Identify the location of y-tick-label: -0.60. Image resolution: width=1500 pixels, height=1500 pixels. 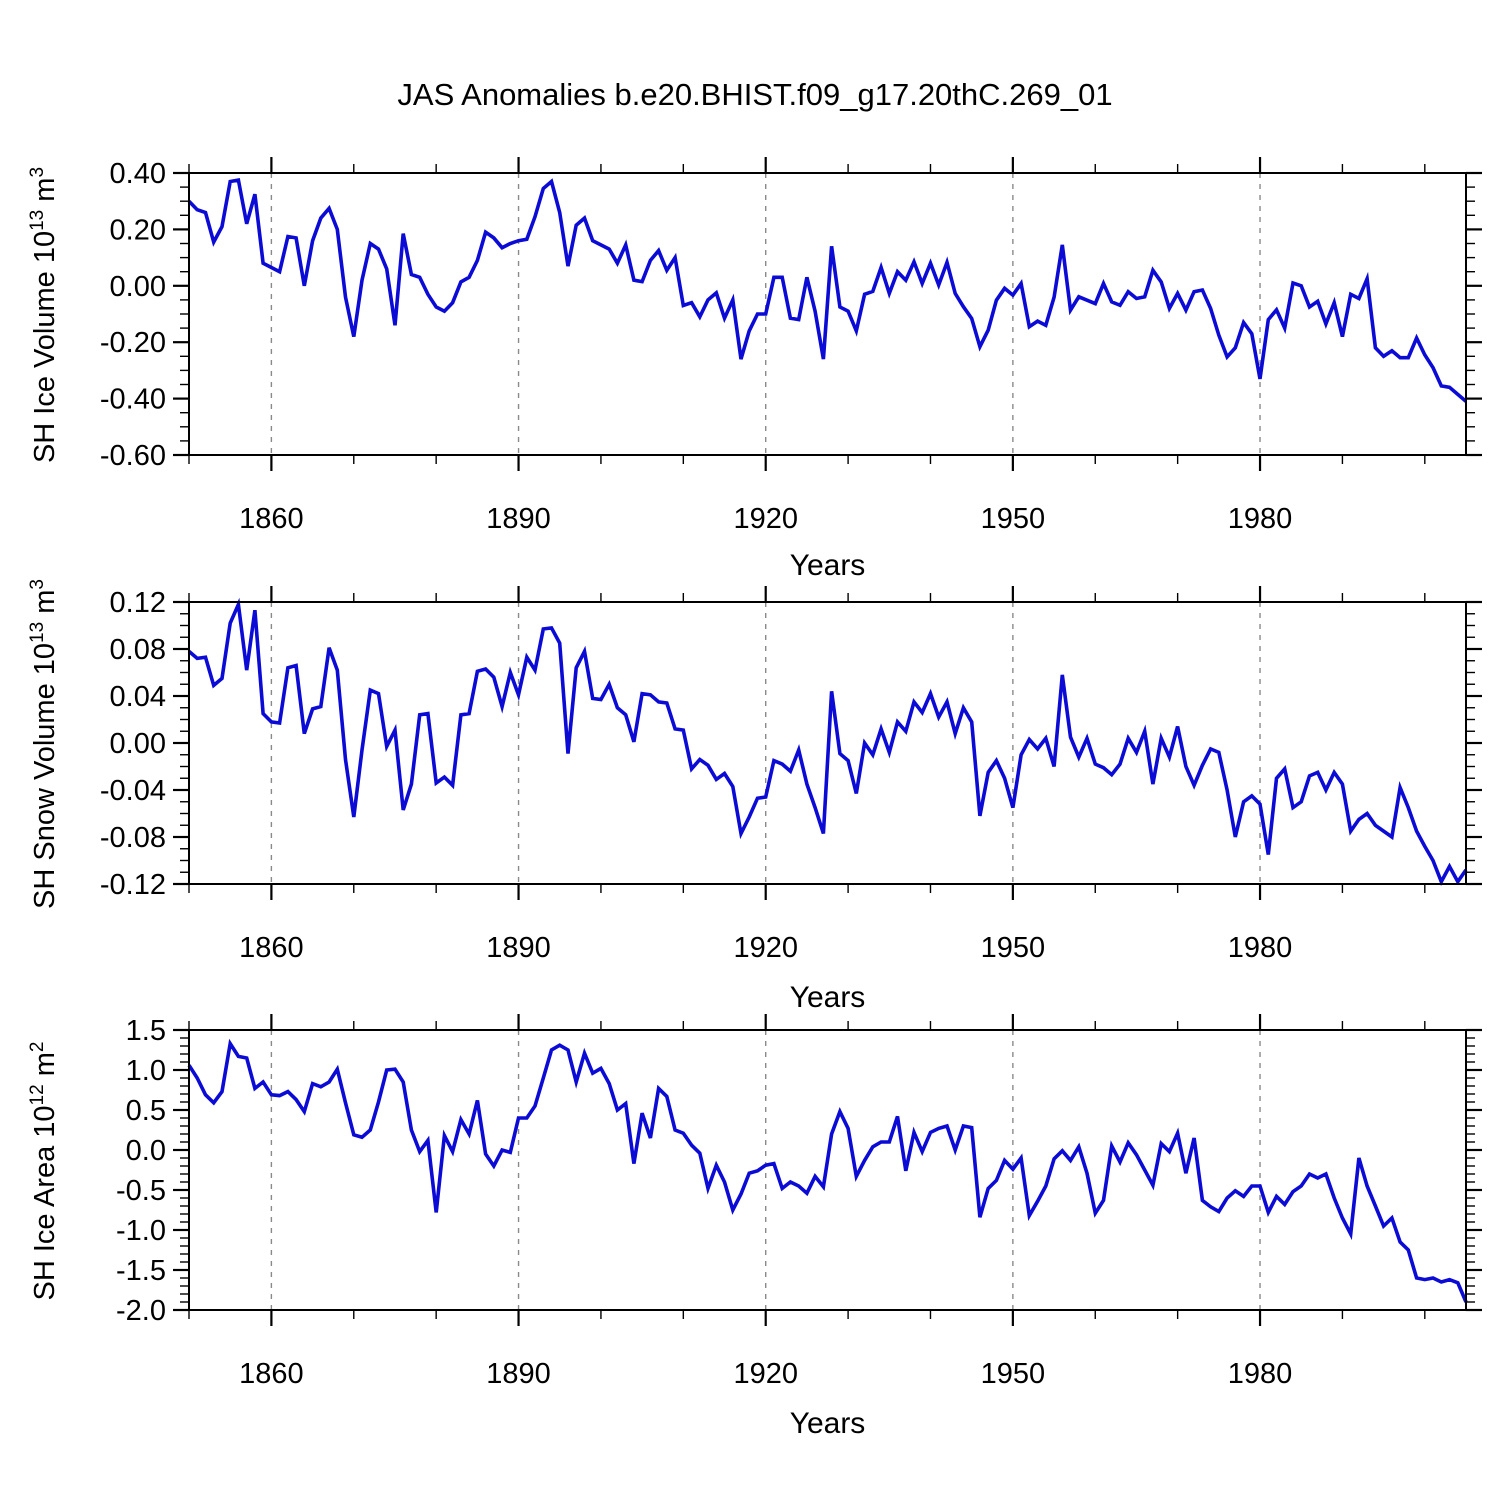
(133, 456).